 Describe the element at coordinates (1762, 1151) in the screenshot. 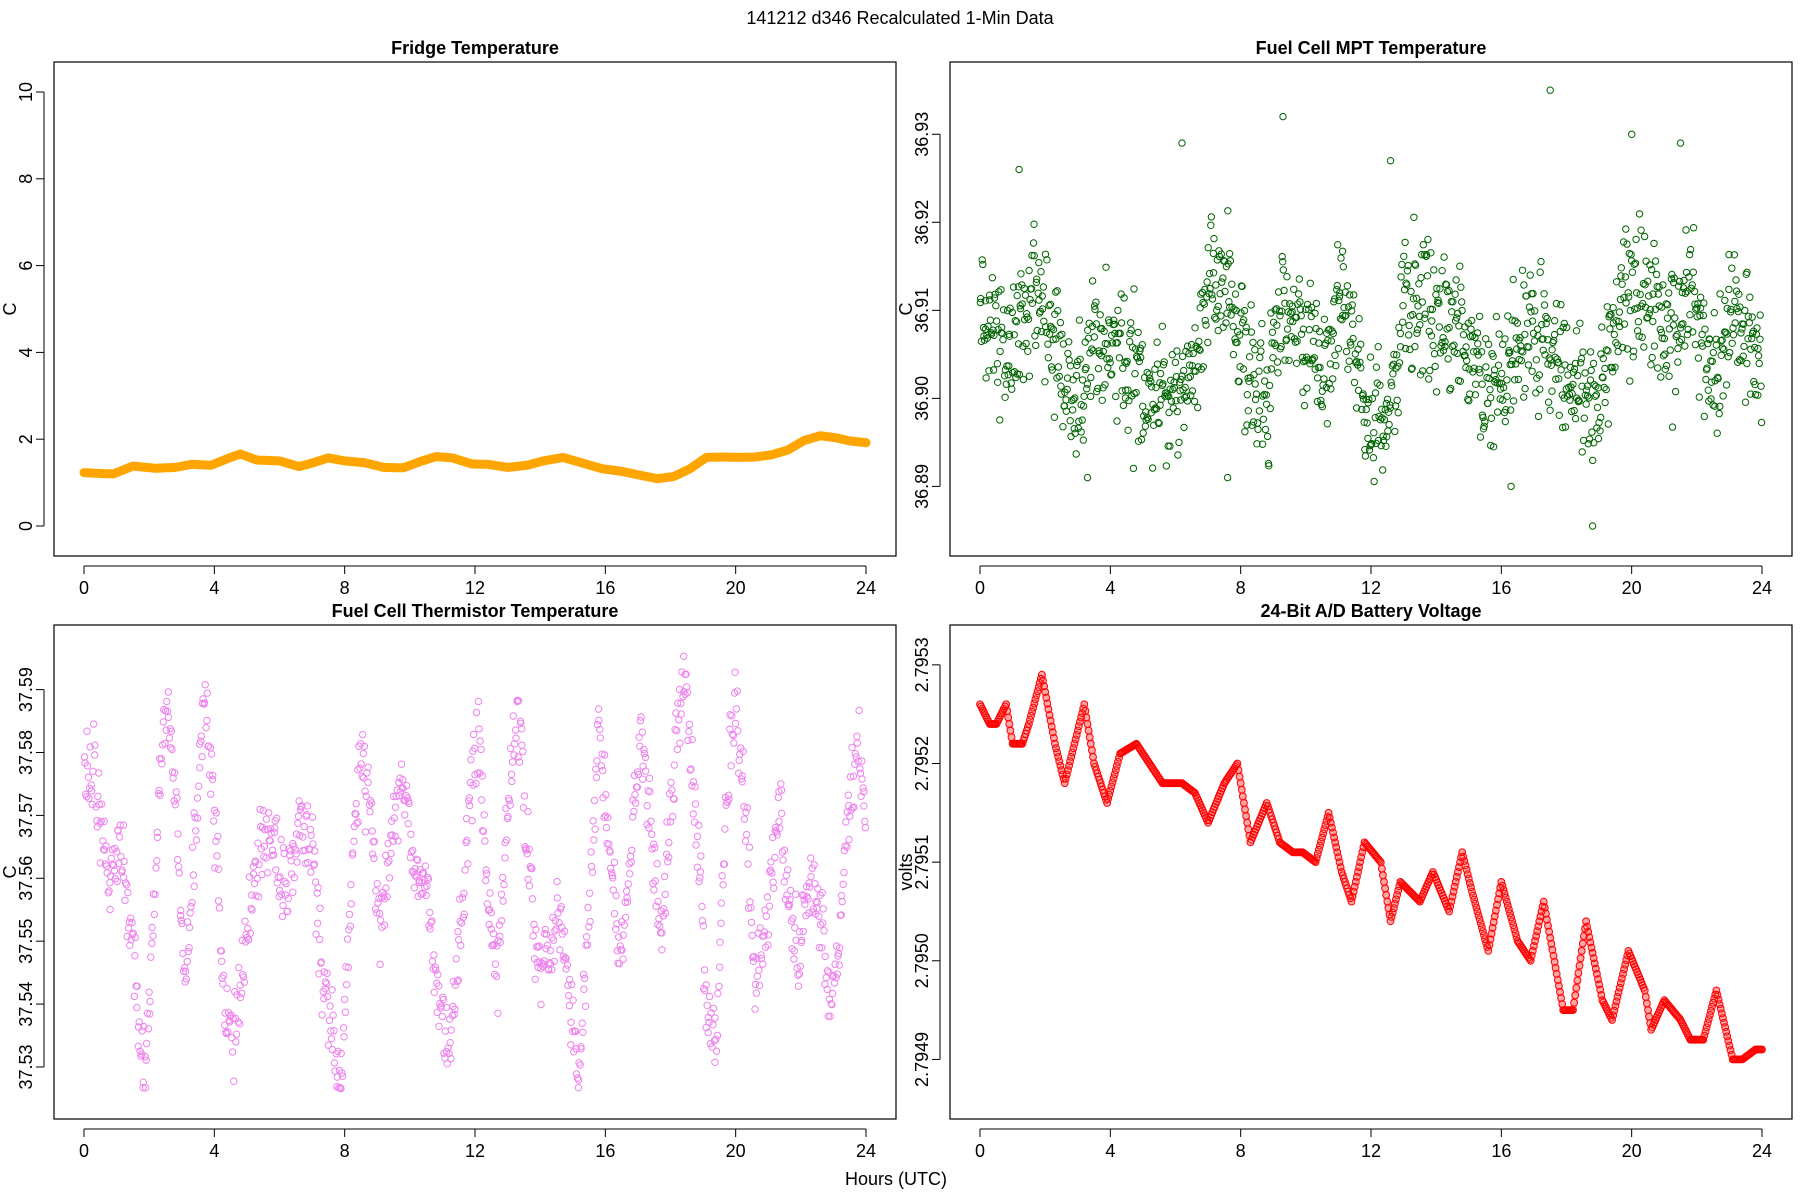

I see `x-tick-label: 24` at that location.